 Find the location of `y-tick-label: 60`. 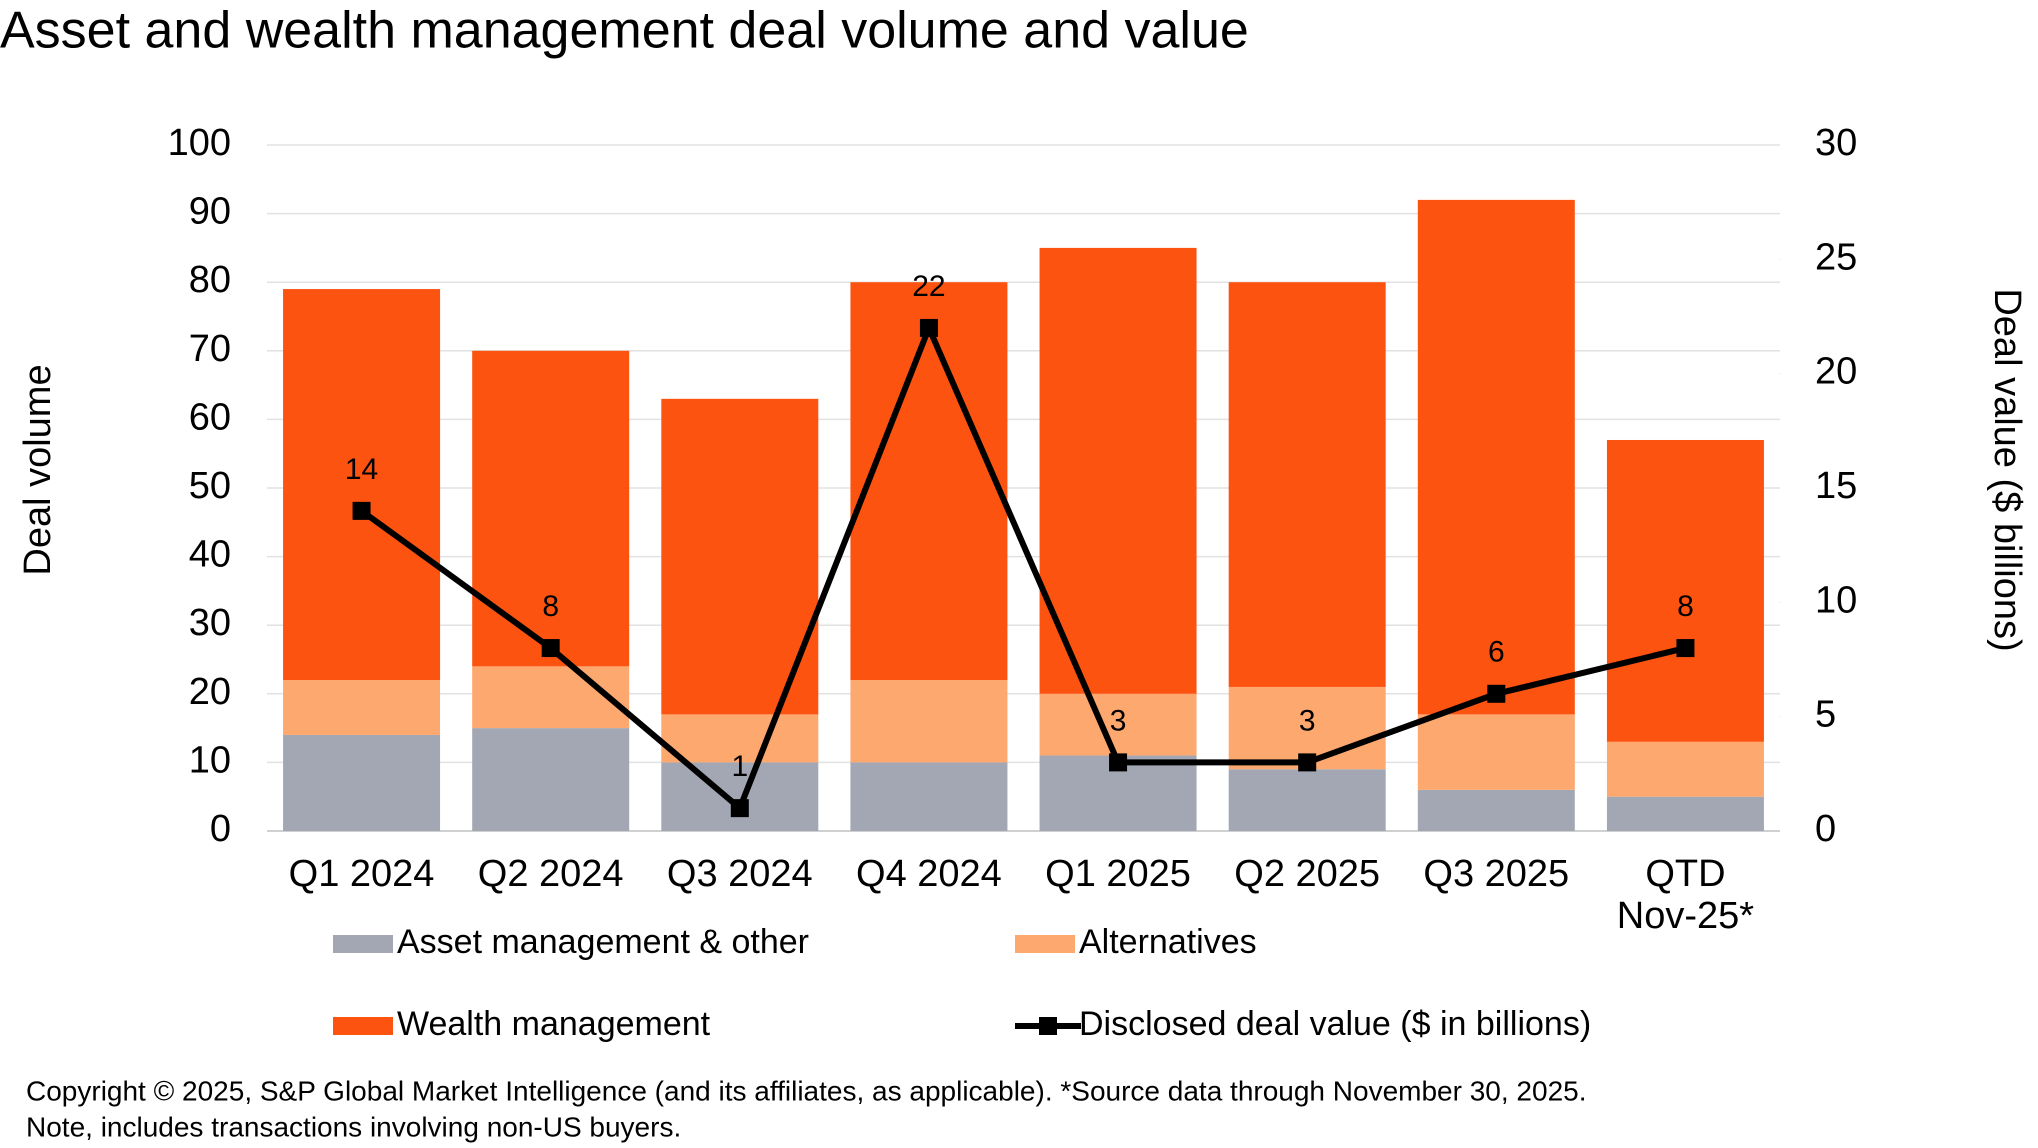

y-tick-label: 60 is located at coordinates (210, 417).